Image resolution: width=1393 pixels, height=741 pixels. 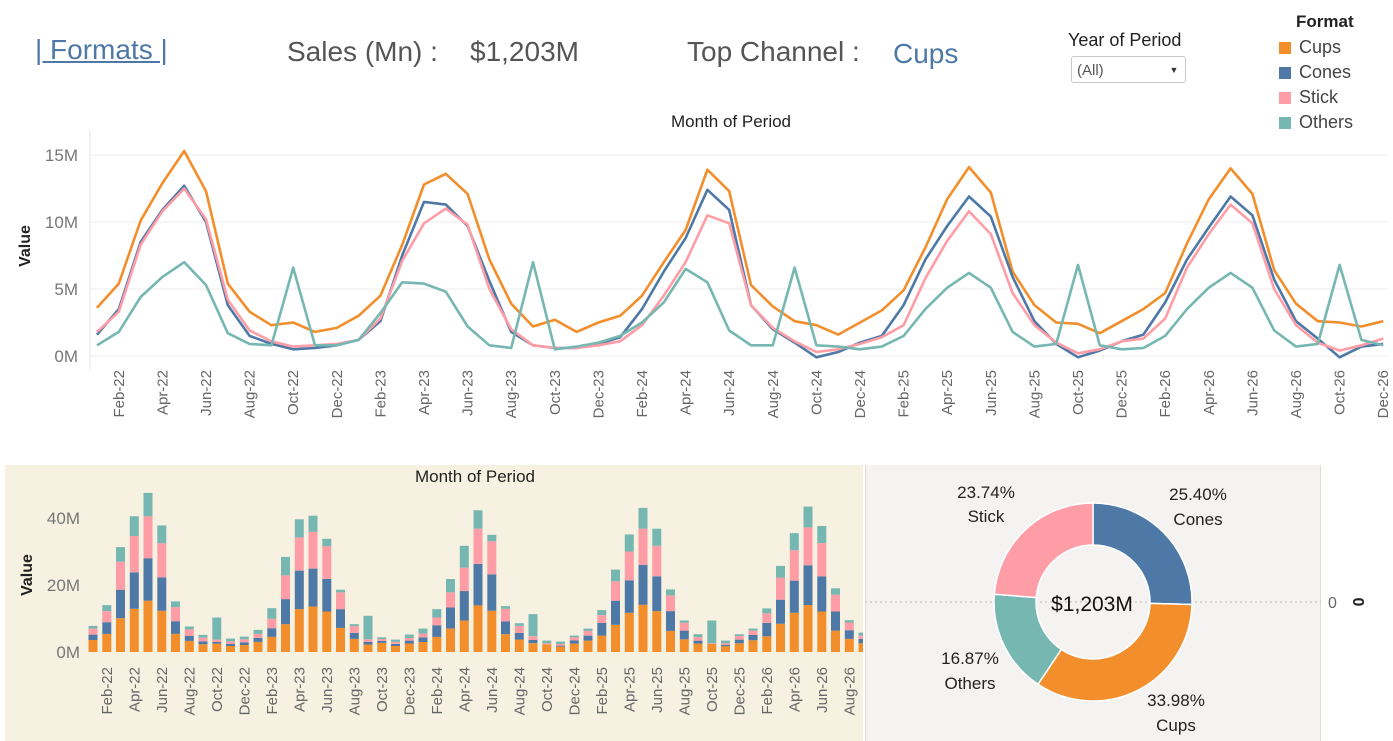 What do you see at coordinates (1315, 72) in the screenshot?
I see `legend-item-cones: Cones` at bounding box center [1315, 72].